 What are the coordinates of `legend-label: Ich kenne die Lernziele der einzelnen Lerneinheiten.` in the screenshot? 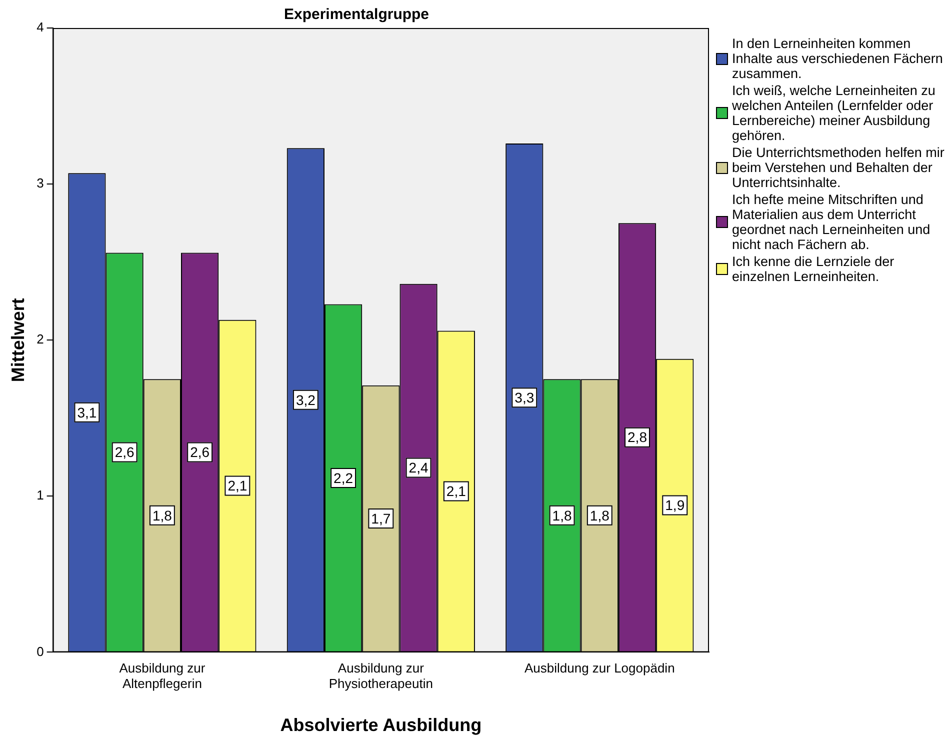 It's located at (814, 269).